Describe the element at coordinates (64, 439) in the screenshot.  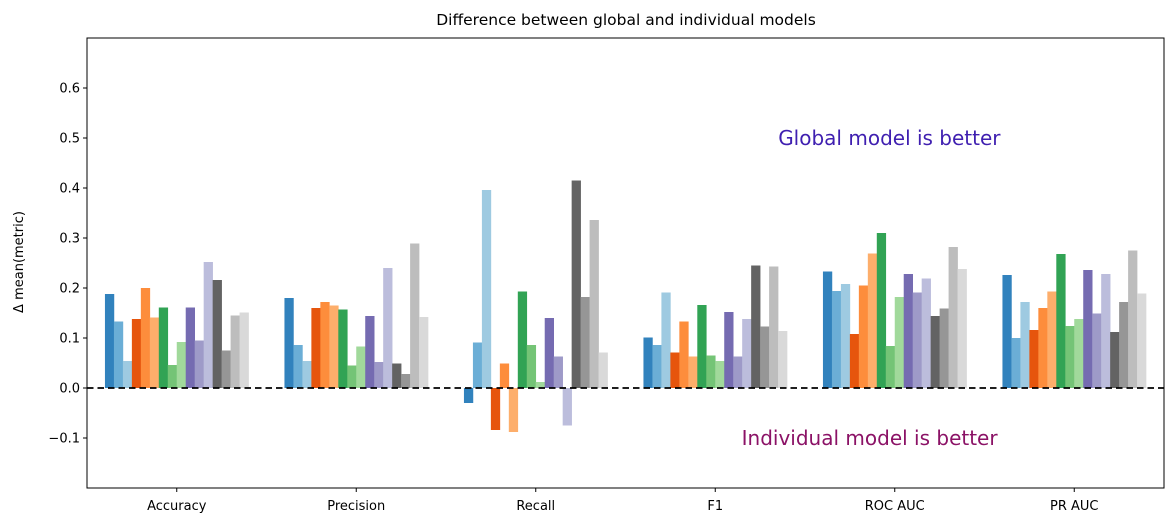
I see `y-tick-label: −0.1` at that location.